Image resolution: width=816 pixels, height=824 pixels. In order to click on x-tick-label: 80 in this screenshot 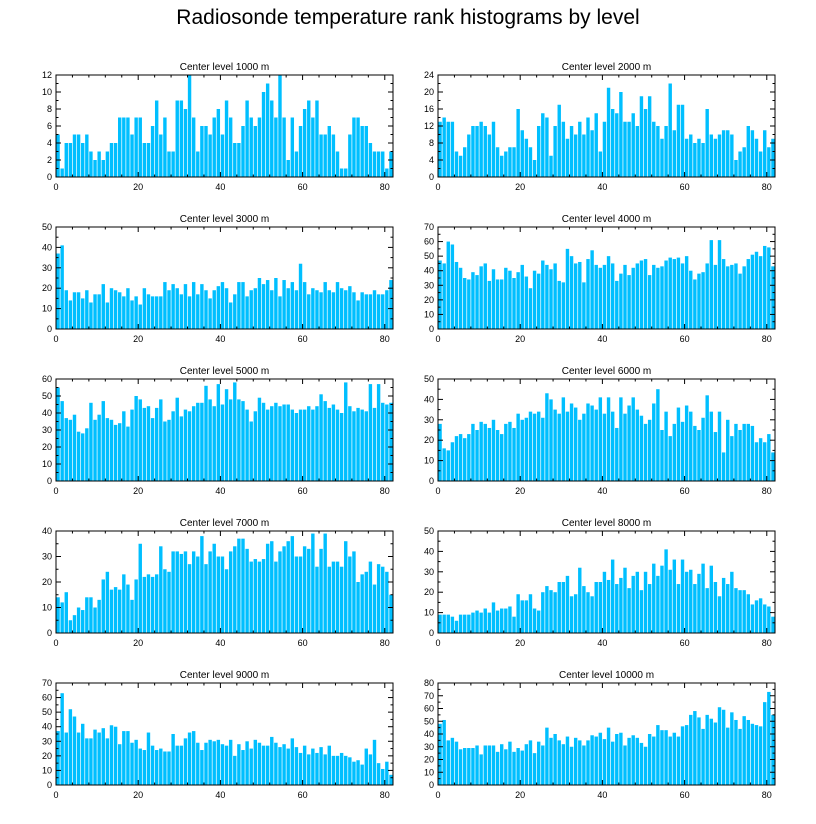, I will do `click(767, 187)`.